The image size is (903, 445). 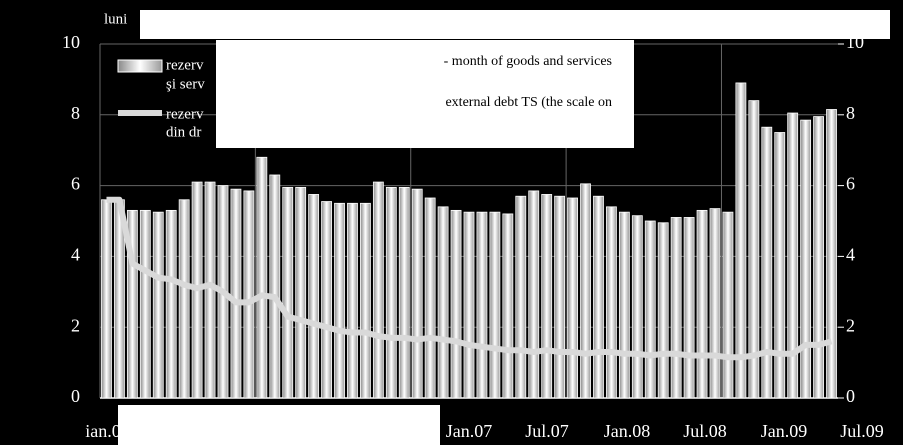 I want to click on legend-label: şi serv, so click(x=185, y=84).